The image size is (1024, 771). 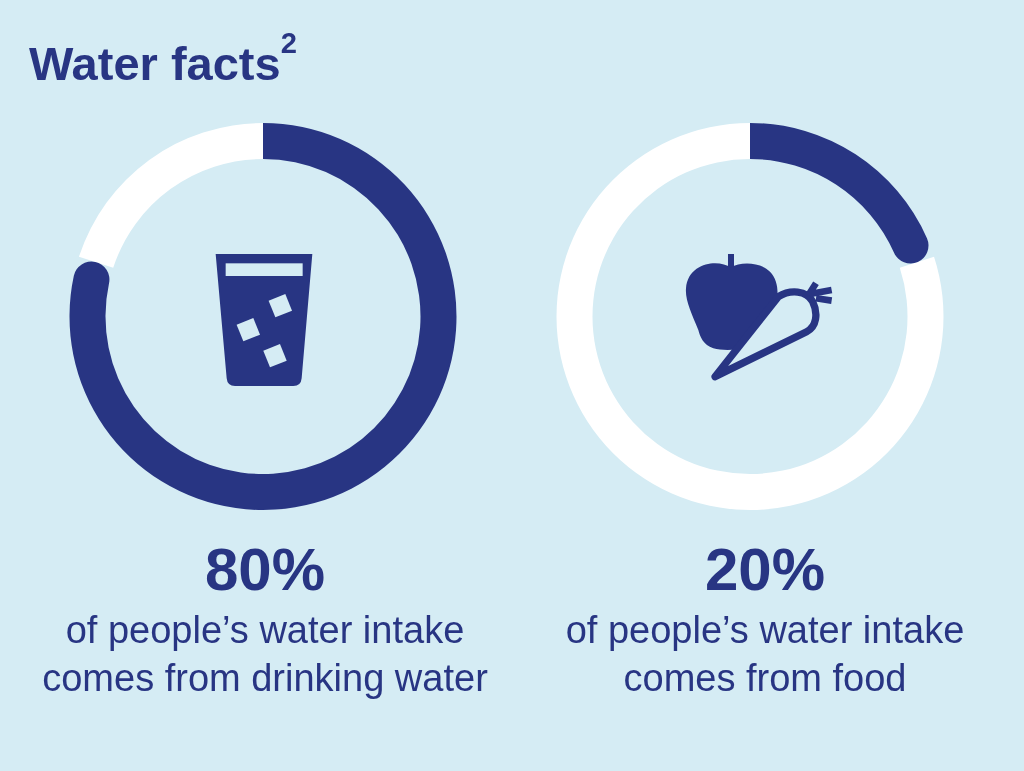 I want to click on text: 20%, so click(x=765, y=569).